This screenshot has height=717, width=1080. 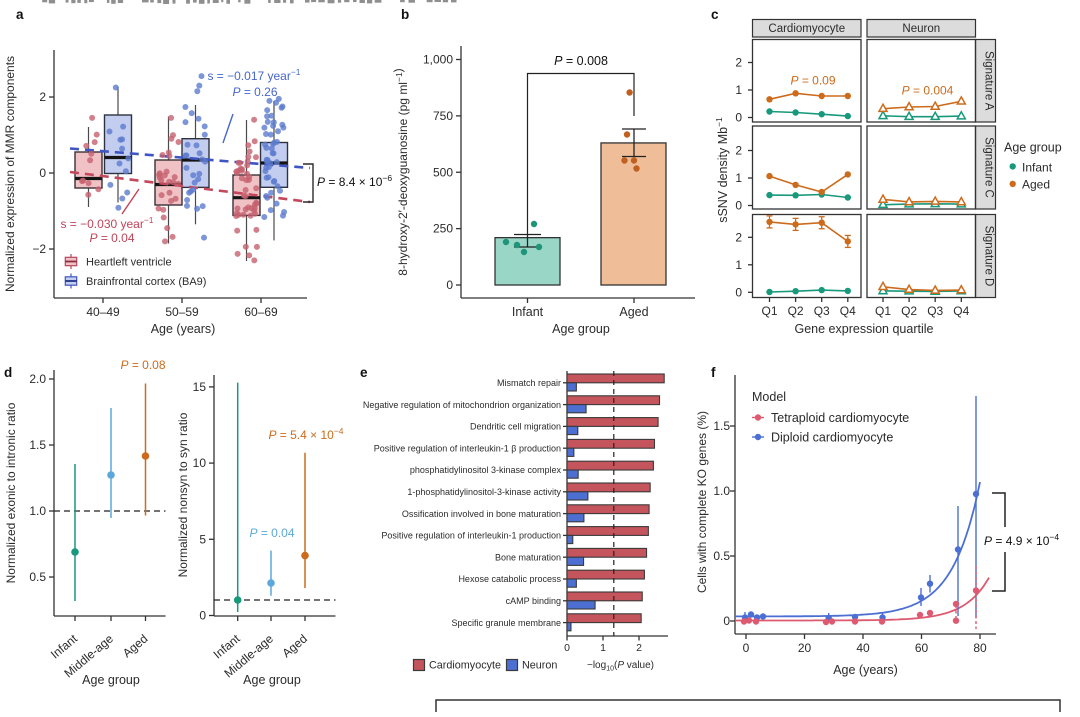 What do you see at coordinates (989, 256) in the screenshot?
I see `svg-text: Signature D` at bounding box center [989, 256].